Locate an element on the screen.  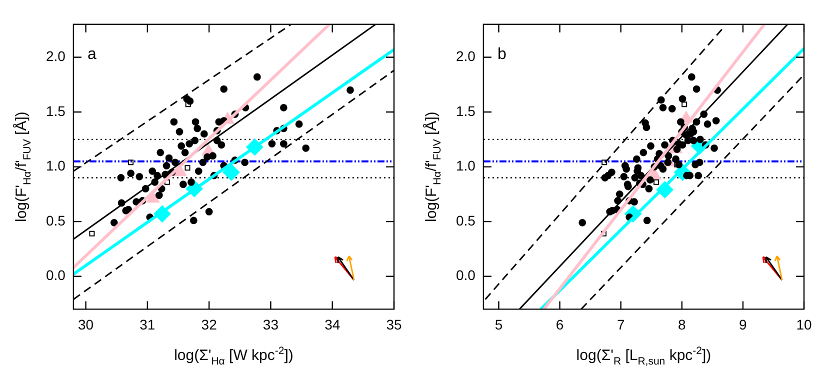
x-tick-label: 35 is located at coordinates (394, 324).